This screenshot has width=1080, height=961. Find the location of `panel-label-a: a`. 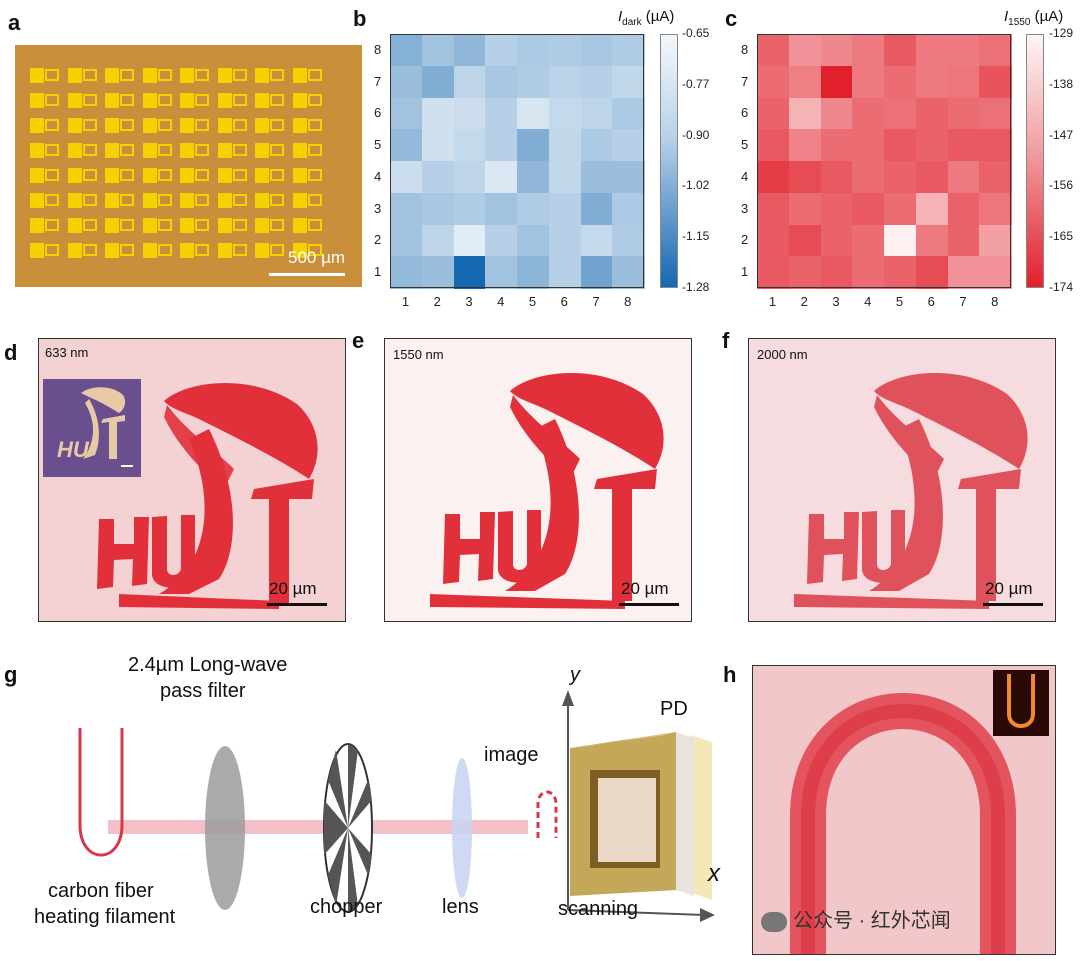

panel-label-a: a is located at coordinates (14, 22).